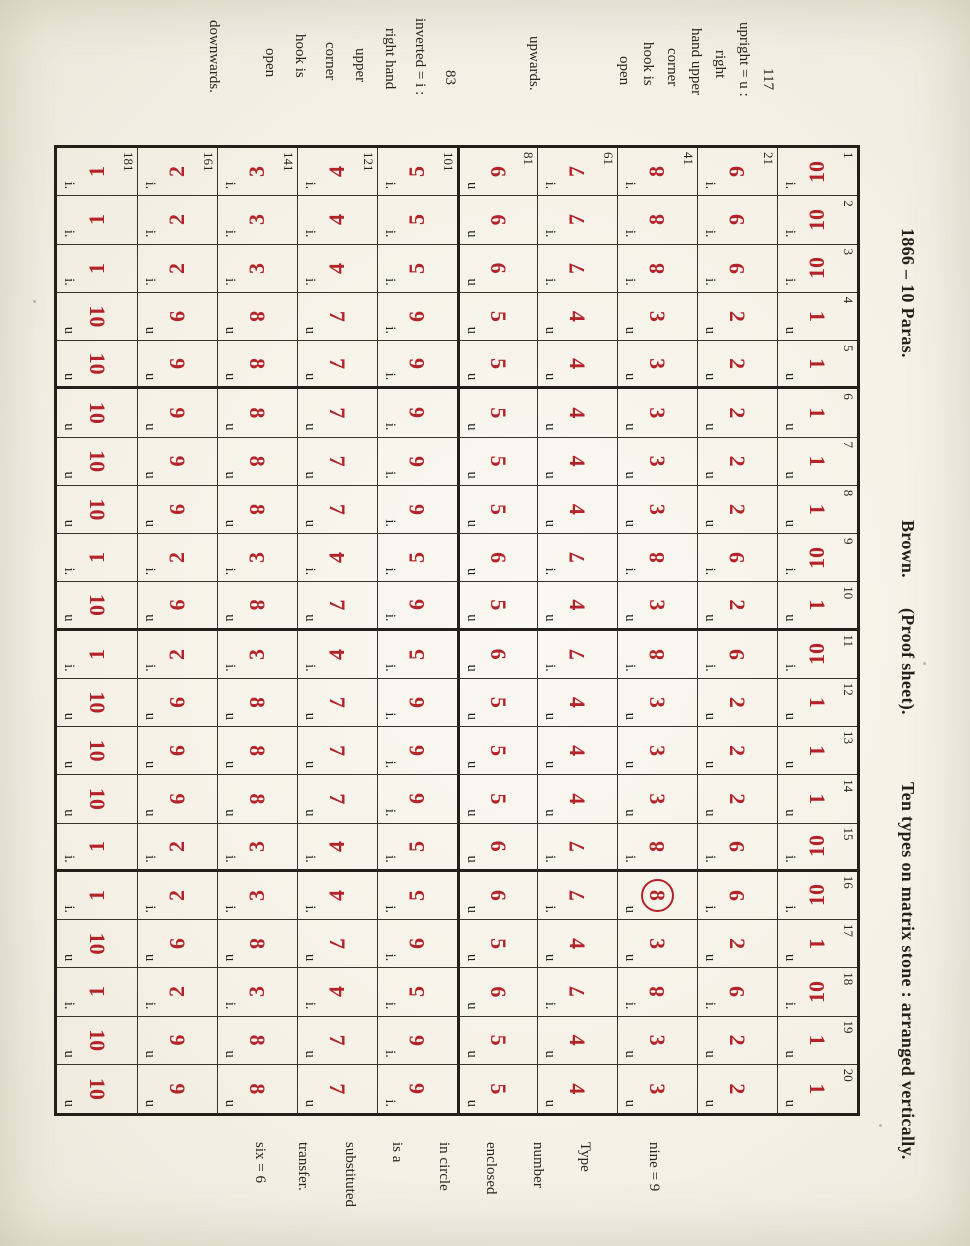 The height and width of the screenshot is (1246, 970). I want to click on stamp-cell: 19 1 u, so click(817, 1040).